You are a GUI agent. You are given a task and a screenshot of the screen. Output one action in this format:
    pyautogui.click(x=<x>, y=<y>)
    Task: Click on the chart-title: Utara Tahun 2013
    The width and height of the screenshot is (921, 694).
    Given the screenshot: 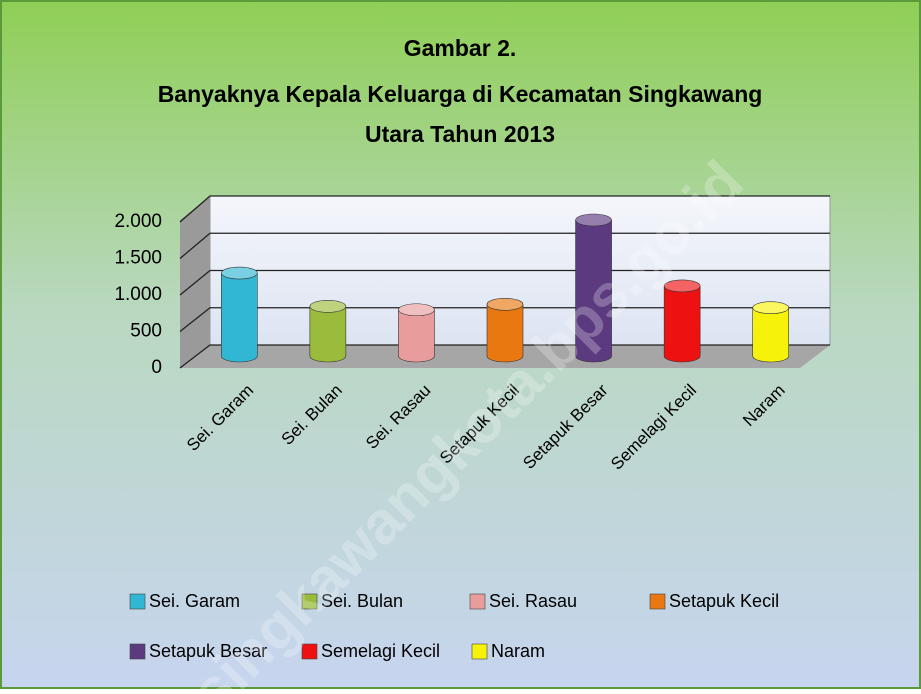 What is the action you would take?
    pyautogui.click(x=460, y=134)
    